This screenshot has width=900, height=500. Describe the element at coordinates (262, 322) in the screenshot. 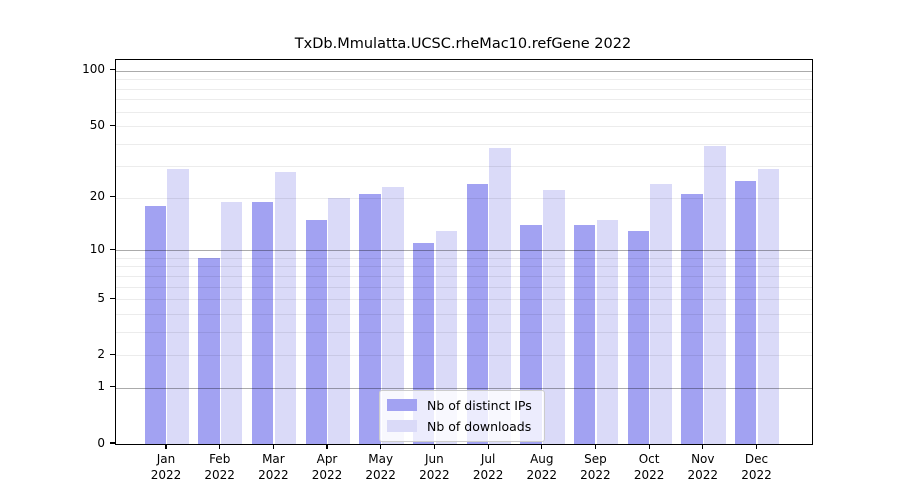

I see `bar-distinct-ips-mar` at that location.